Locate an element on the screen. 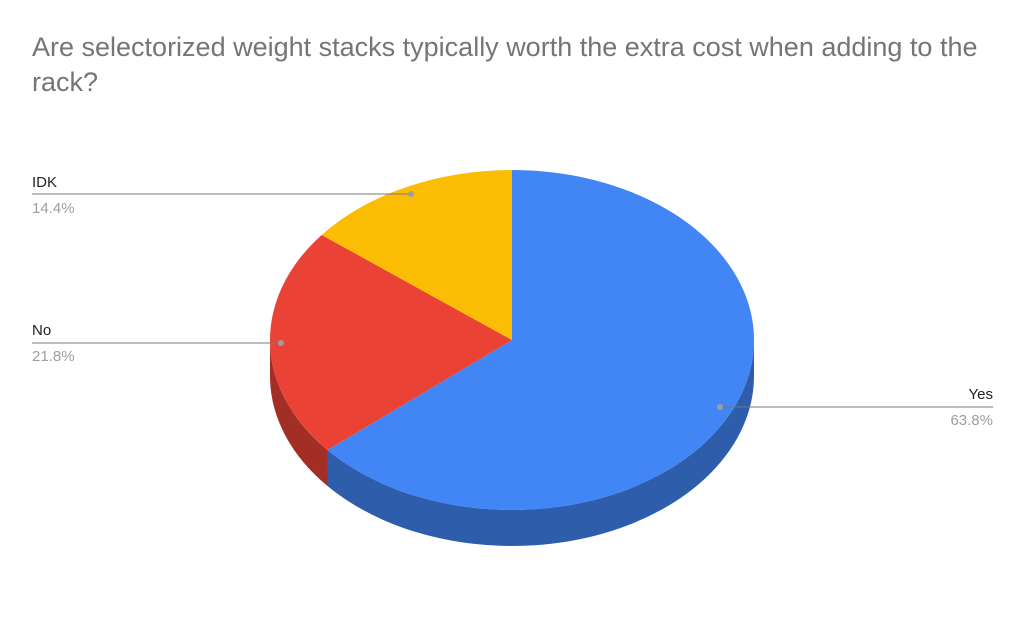 The height and width of the screenshot is (632, 1024). slice-label: No is located at coordinates (41, 330).